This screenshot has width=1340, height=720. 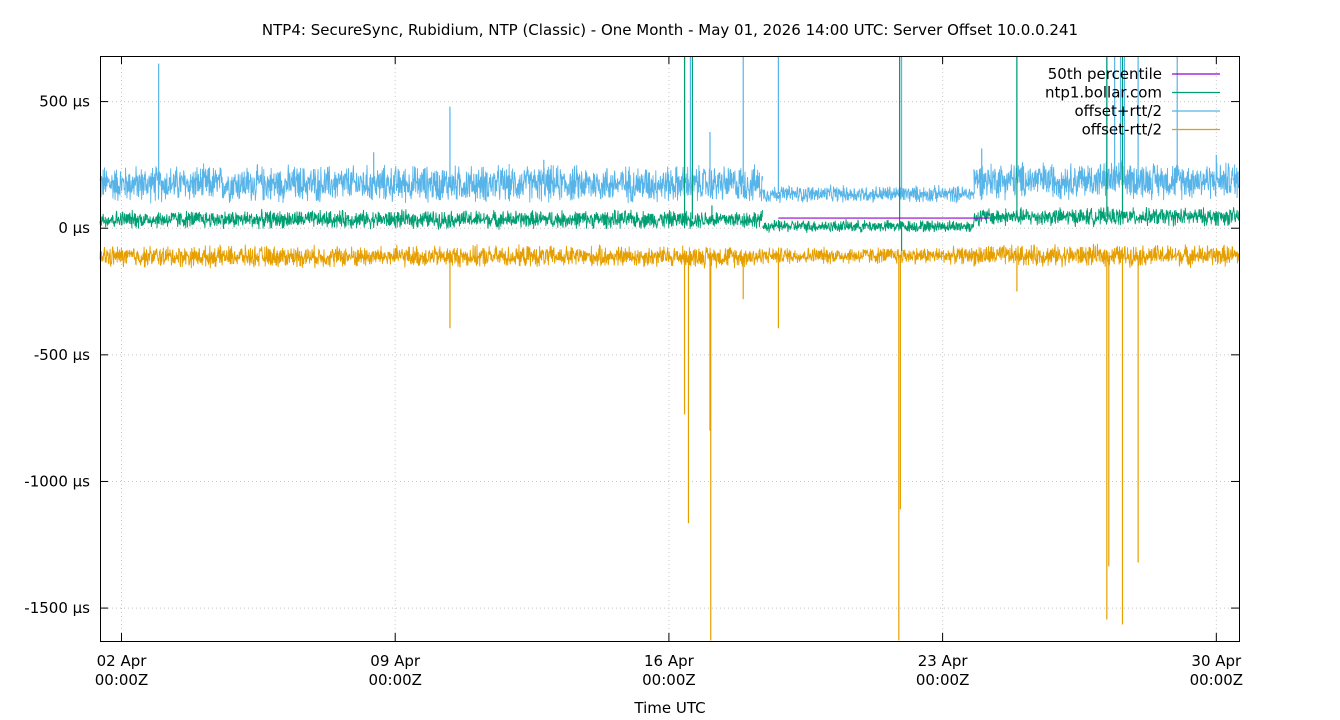 What do you see at coordinates (122, 661) in the screenshot?
I see `x-tick-label-line: 02 Apr` at bounding box center [122, 661].